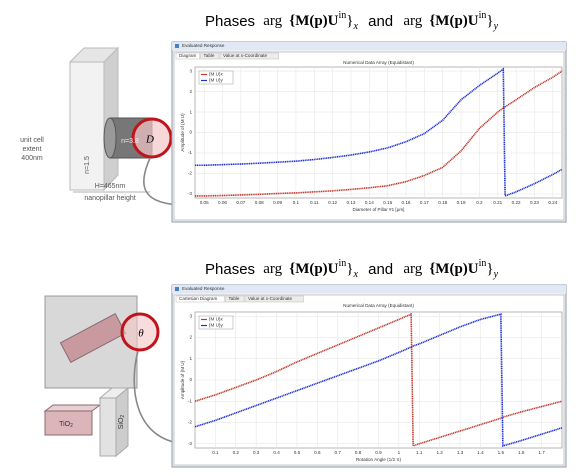 The image size is (578, 476). What do you see at coordinates (379, 459) in the screenshot?
I see `x-axis-title: Rotation Angle (1/2 π)` at bounding box center [379, 459].